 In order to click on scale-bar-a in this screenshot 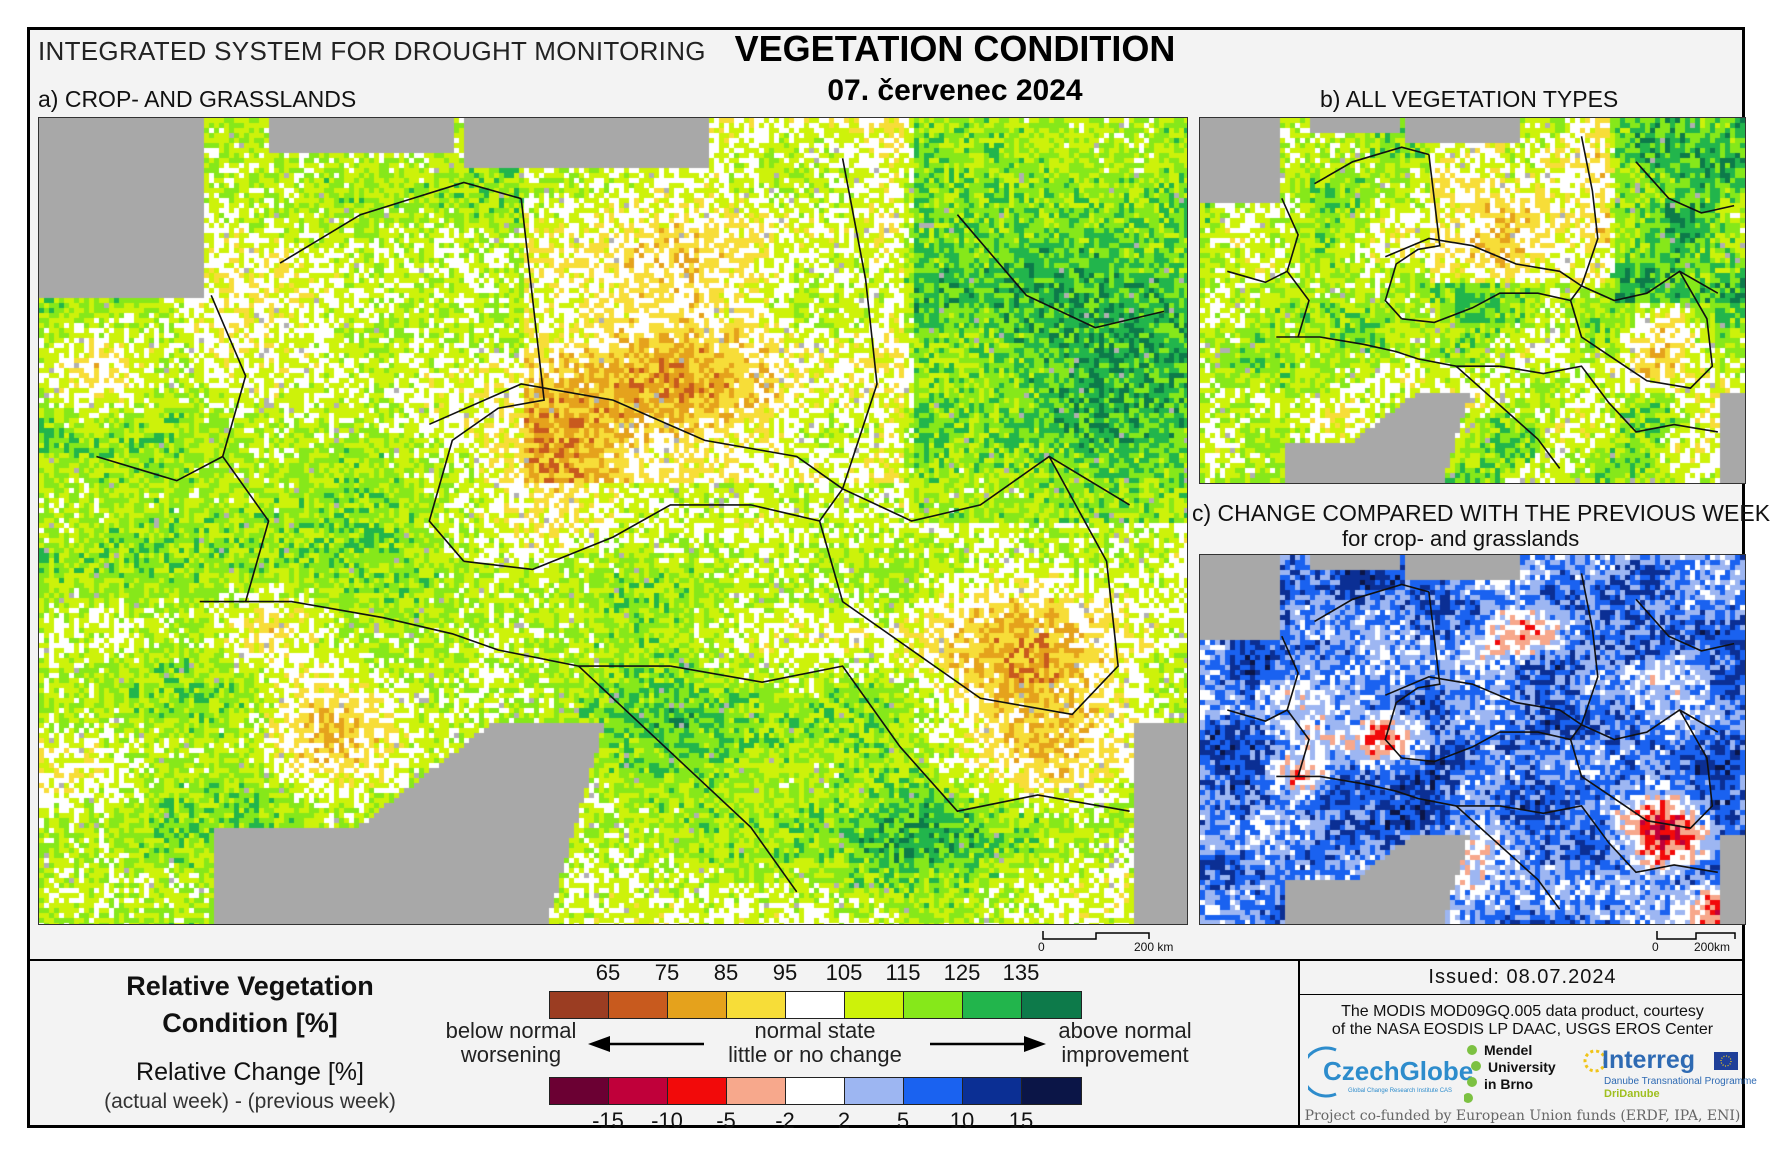, I will do `click(1096, 934)`.